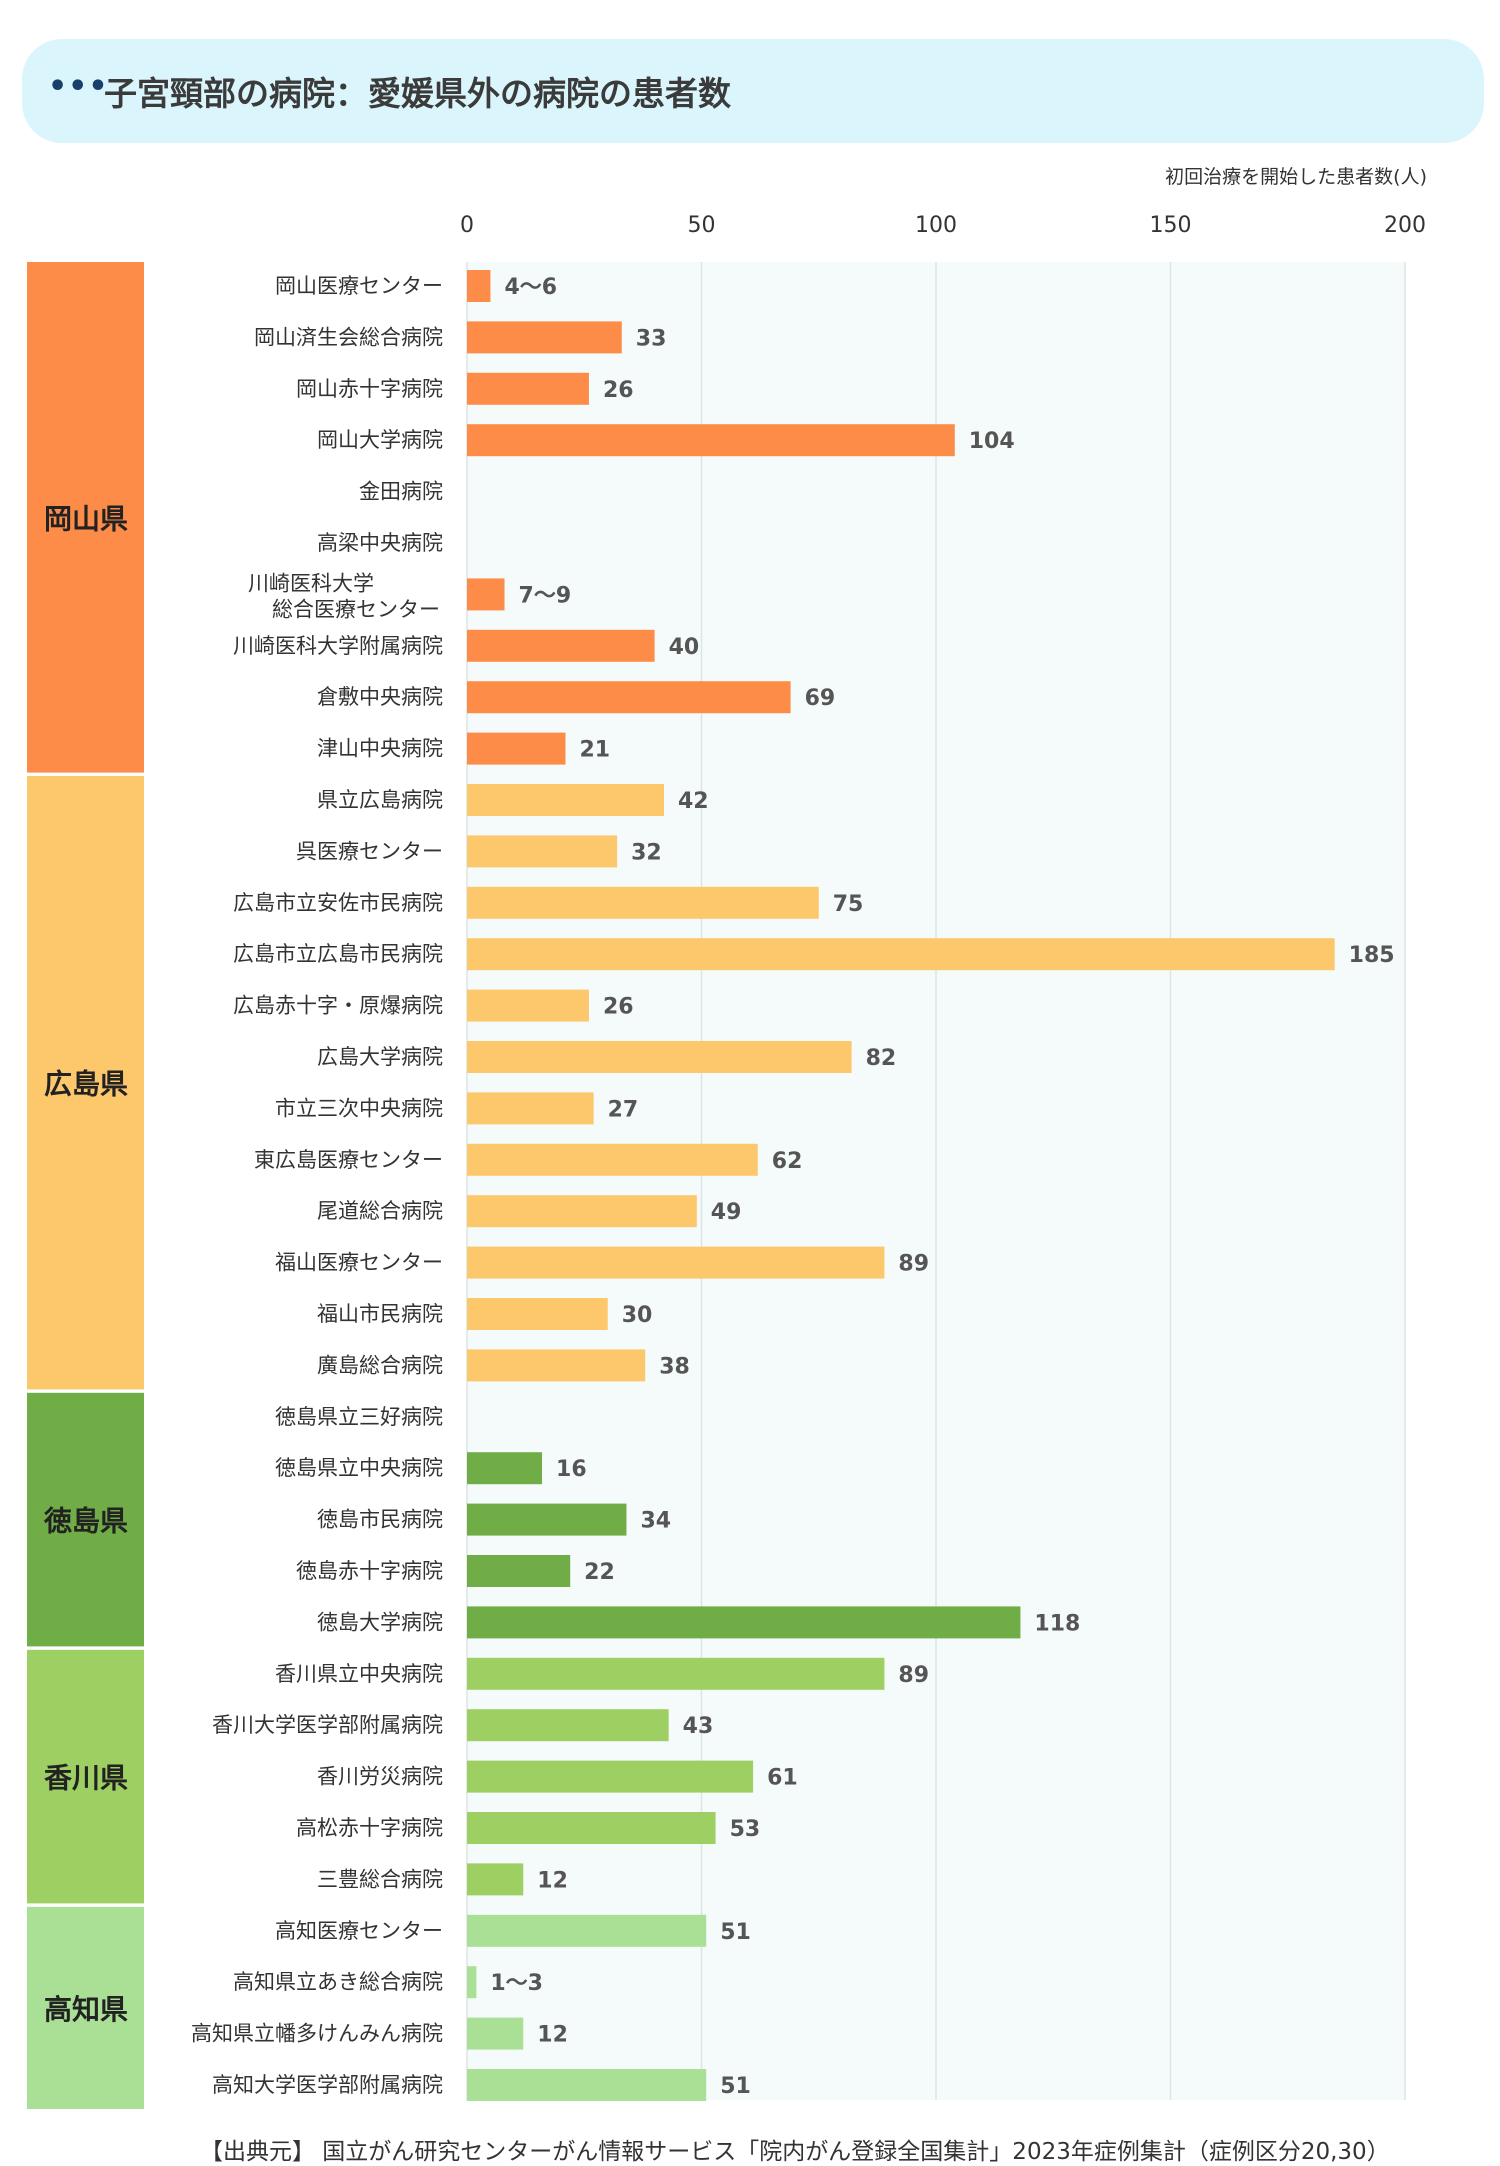  I want to click on data-label: 22, so click(599, 1572).